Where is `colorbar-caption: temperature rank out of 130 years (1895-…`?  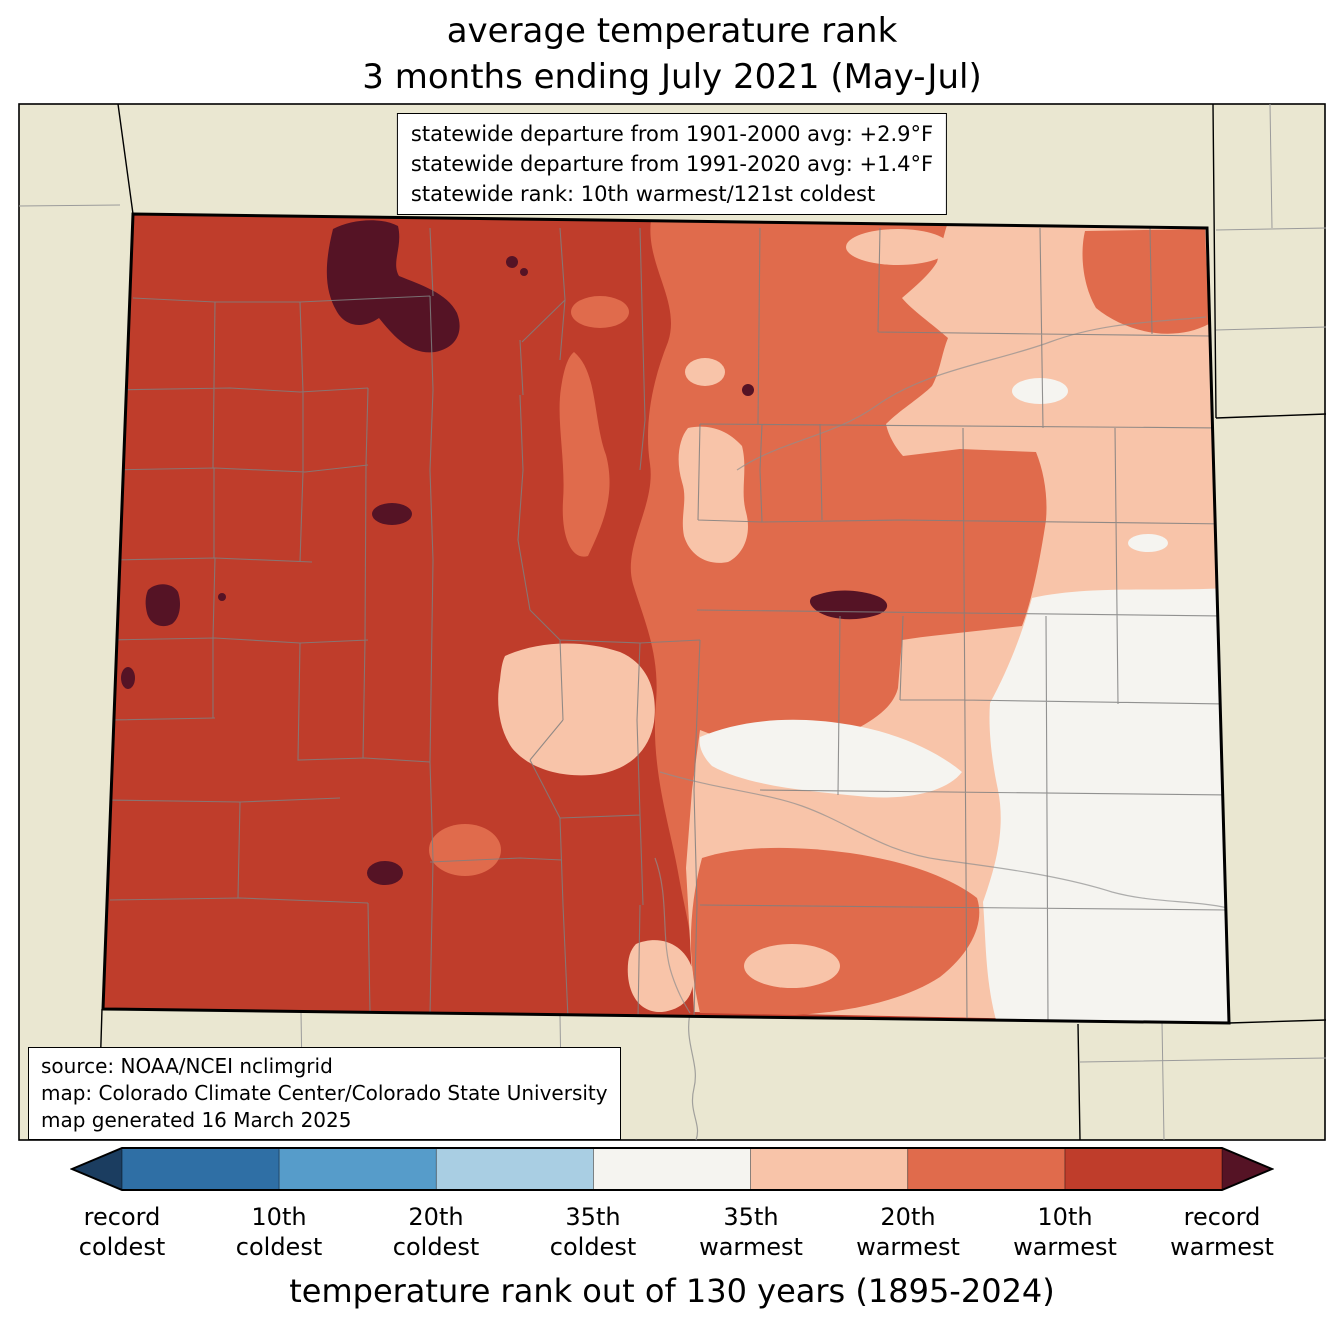
colorbar-caption: temperature rank out of 130 years (1895-… is located at coordinates (672, 1291).